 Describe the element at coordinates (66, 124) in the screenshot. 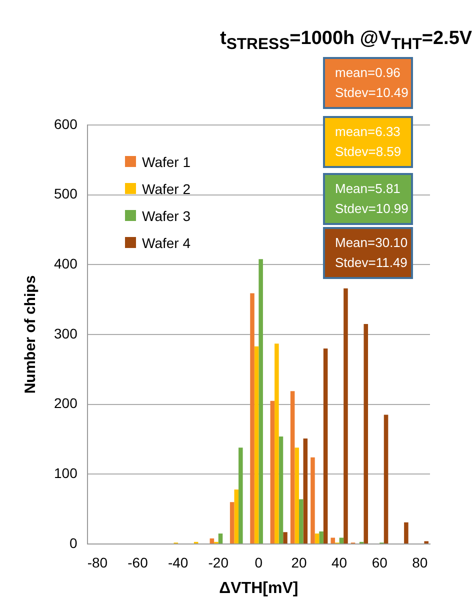

I see `y-tick-label: 600` at that location.